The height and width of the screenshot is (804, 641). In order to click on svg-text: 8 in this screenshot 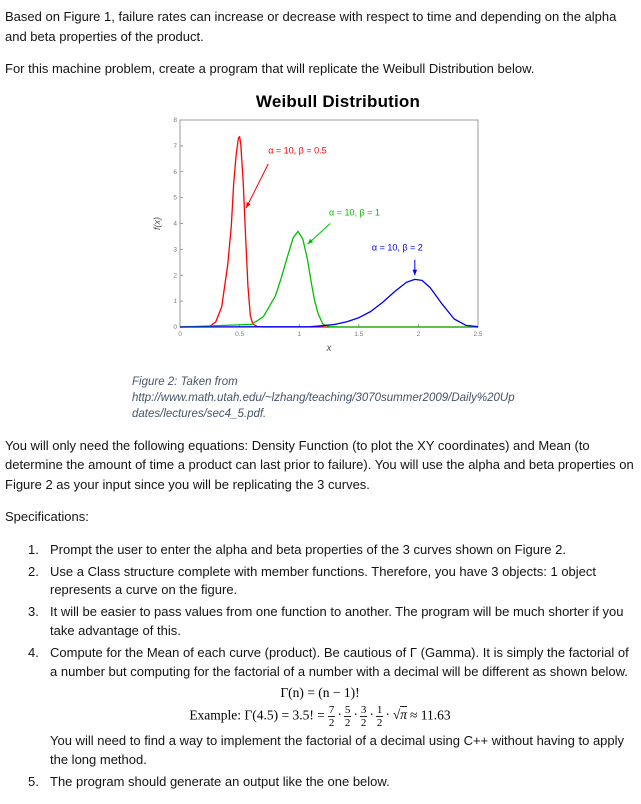, I will do `click(175, 120)`.